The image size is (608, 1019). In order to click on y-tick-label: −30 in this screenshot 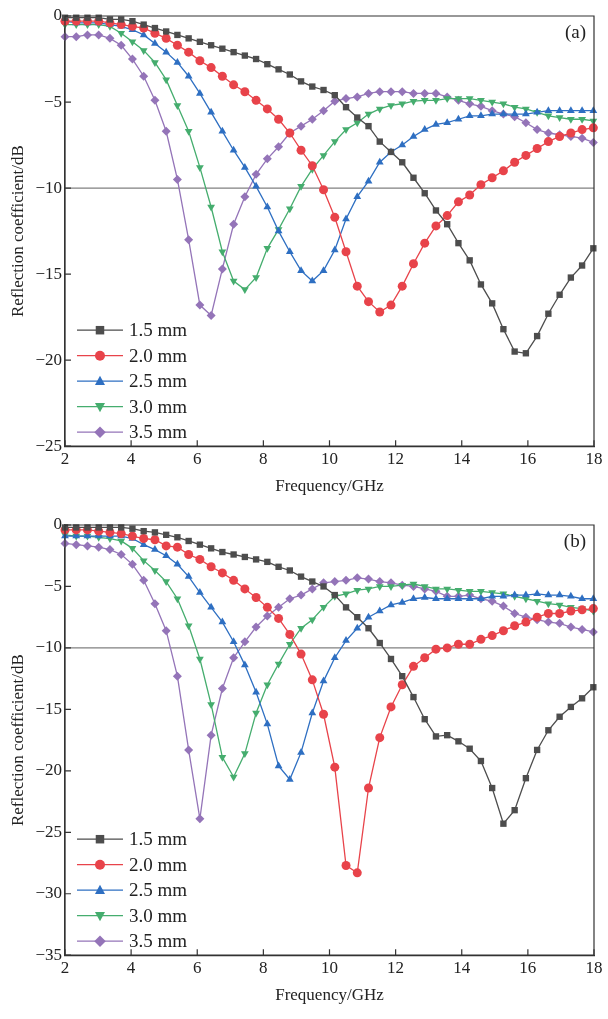, I will do `click(48, 893)`.